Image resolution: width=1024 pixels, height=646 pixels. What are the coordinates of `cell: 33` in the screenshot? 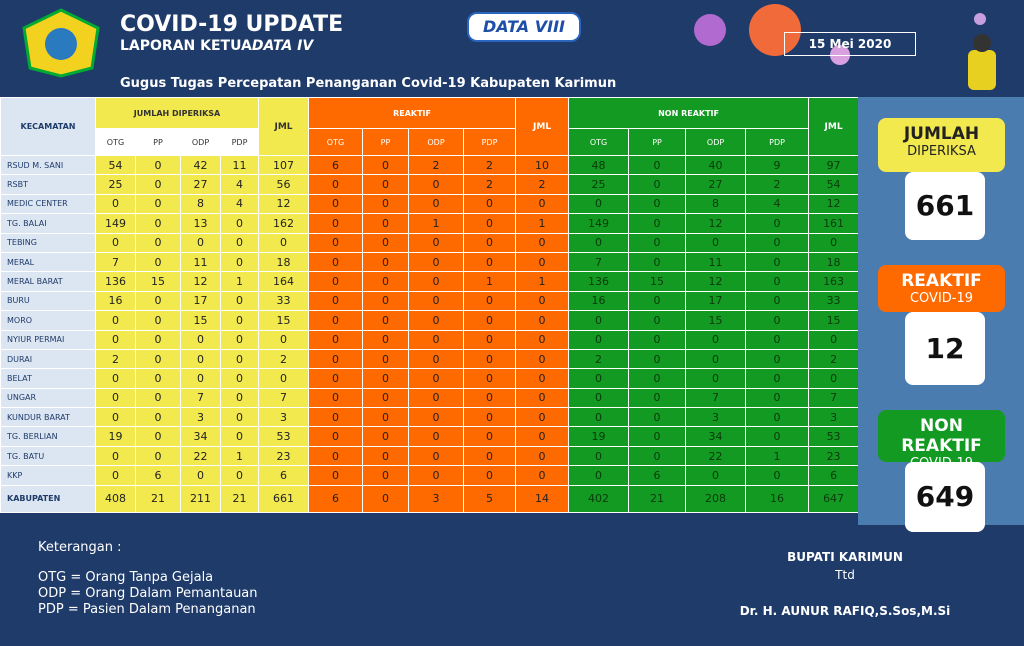 It's located at (834, 301).